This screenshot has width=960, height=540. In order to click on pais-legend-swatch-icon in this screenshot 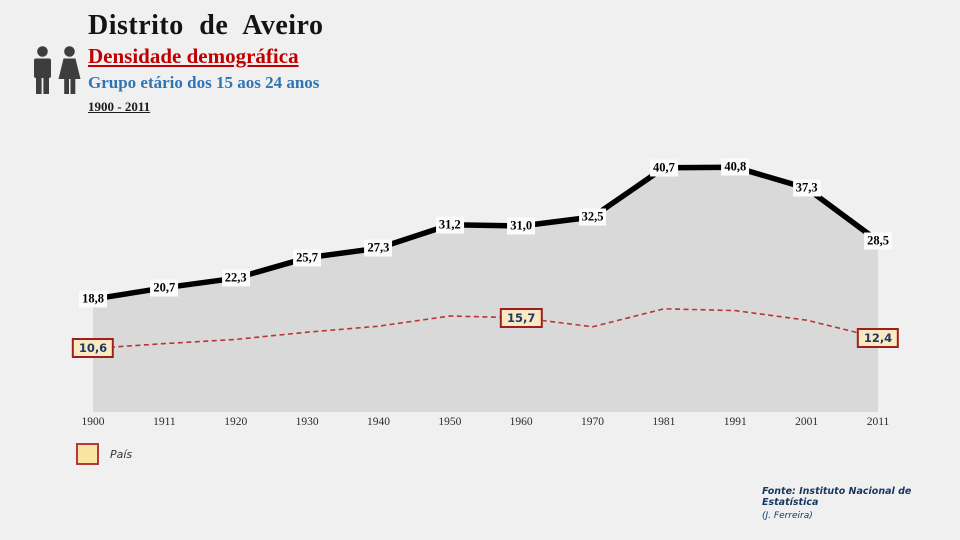, I will do `click(87, 454)`.